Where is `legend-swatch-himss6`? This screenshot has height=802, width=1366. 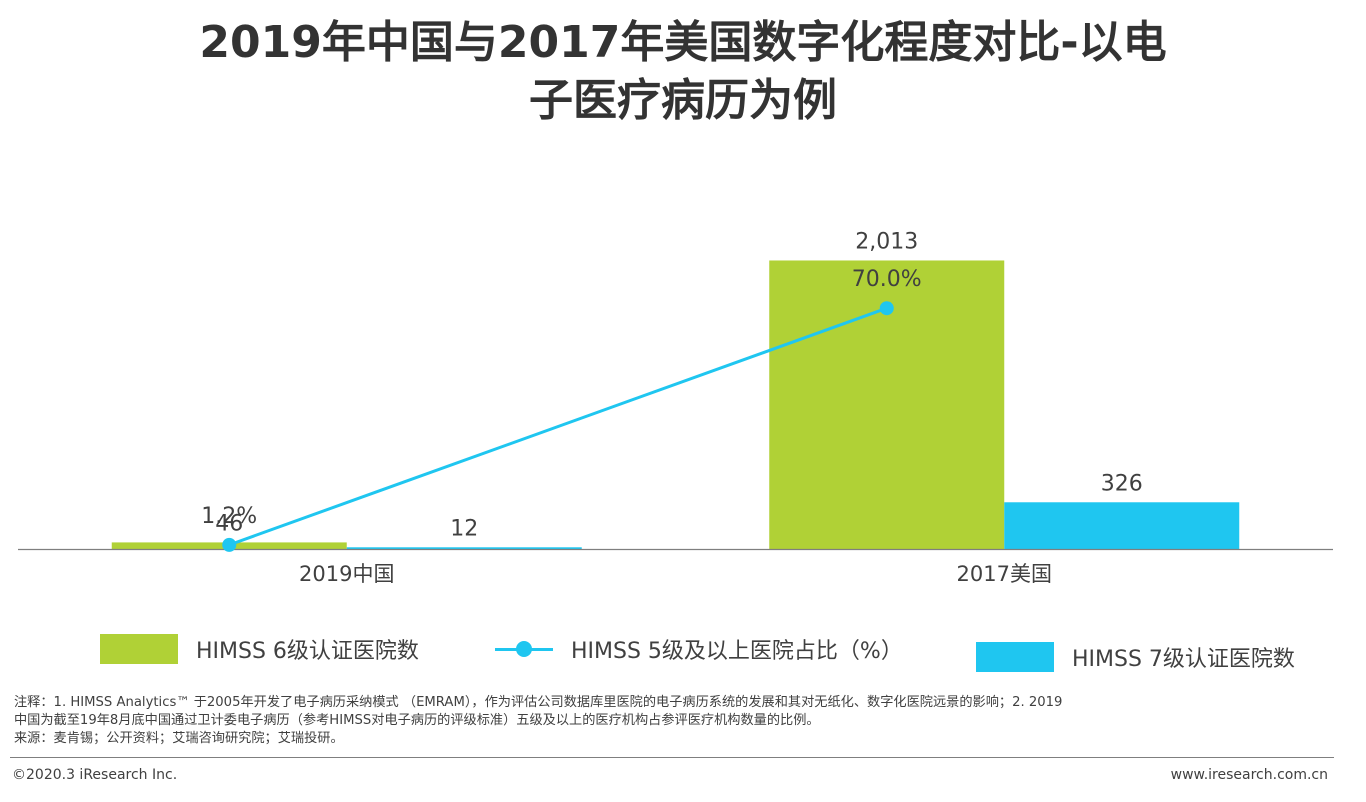
legend-swatch-himss6 is located at coordinates (139, 649).